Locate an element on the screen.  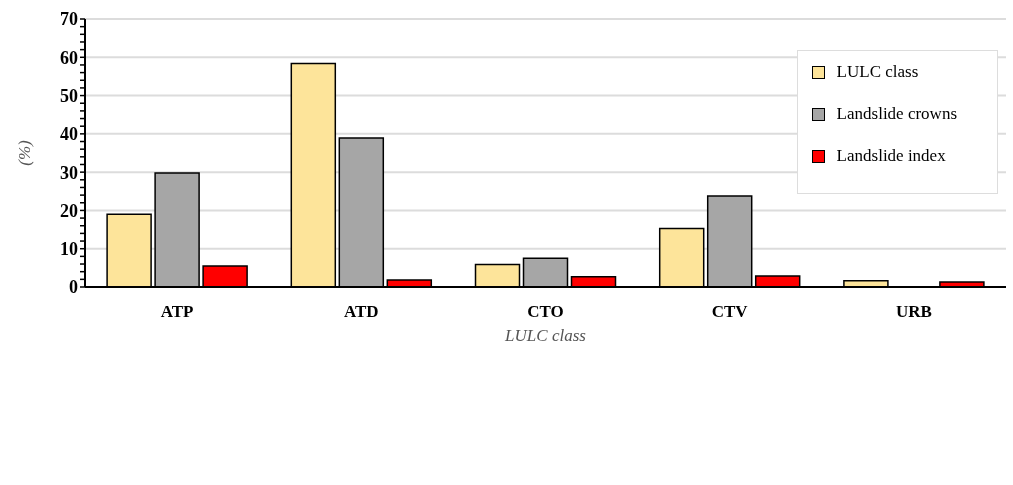
x-tick-label: CTV is located at coordinates (730, 312).